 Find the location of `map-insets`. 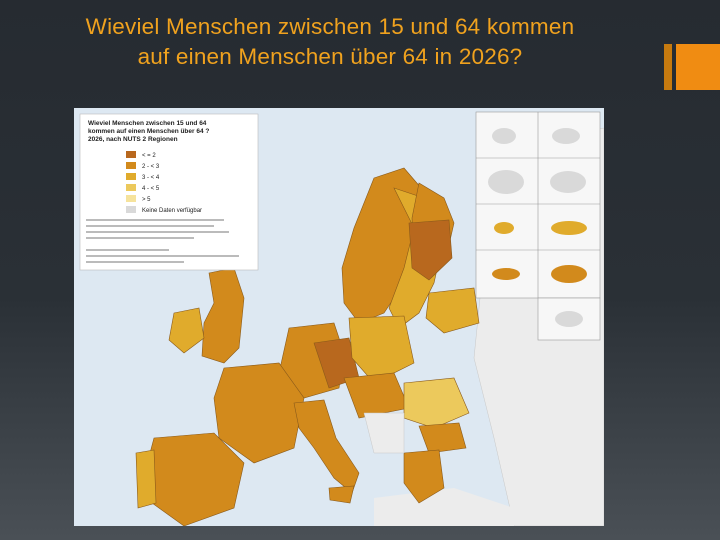

map-insets is located at coordinates (538, 226).